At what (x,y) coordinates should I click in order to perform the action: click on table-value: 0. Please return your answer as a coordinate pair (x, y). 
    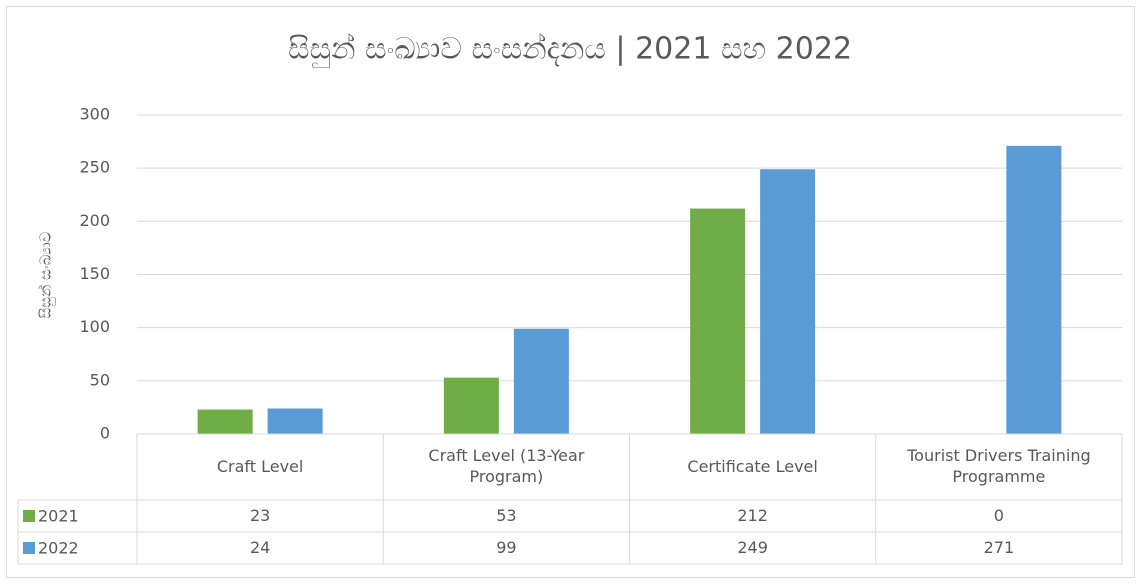
    Looking at the image, I should click on (998, 515).